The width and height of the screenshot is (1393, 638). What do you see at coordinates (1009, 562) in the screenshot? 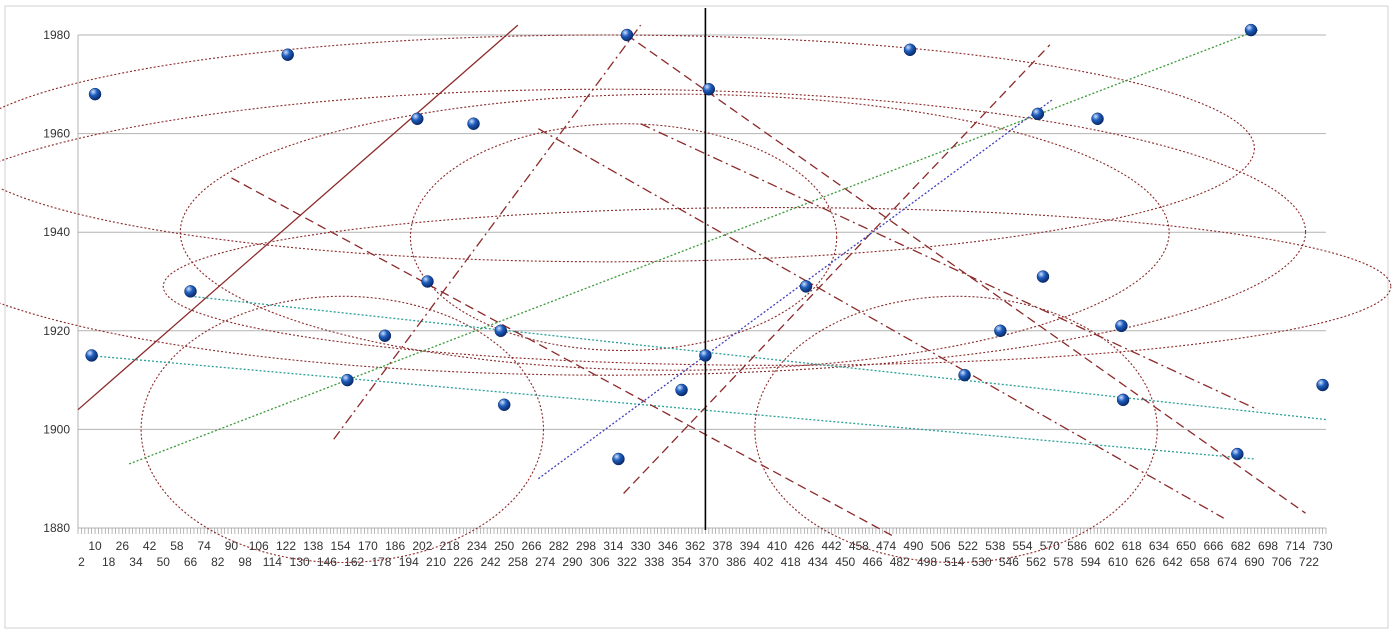
I see `x-tick-label: 546` at bounding box center [1009, 562].